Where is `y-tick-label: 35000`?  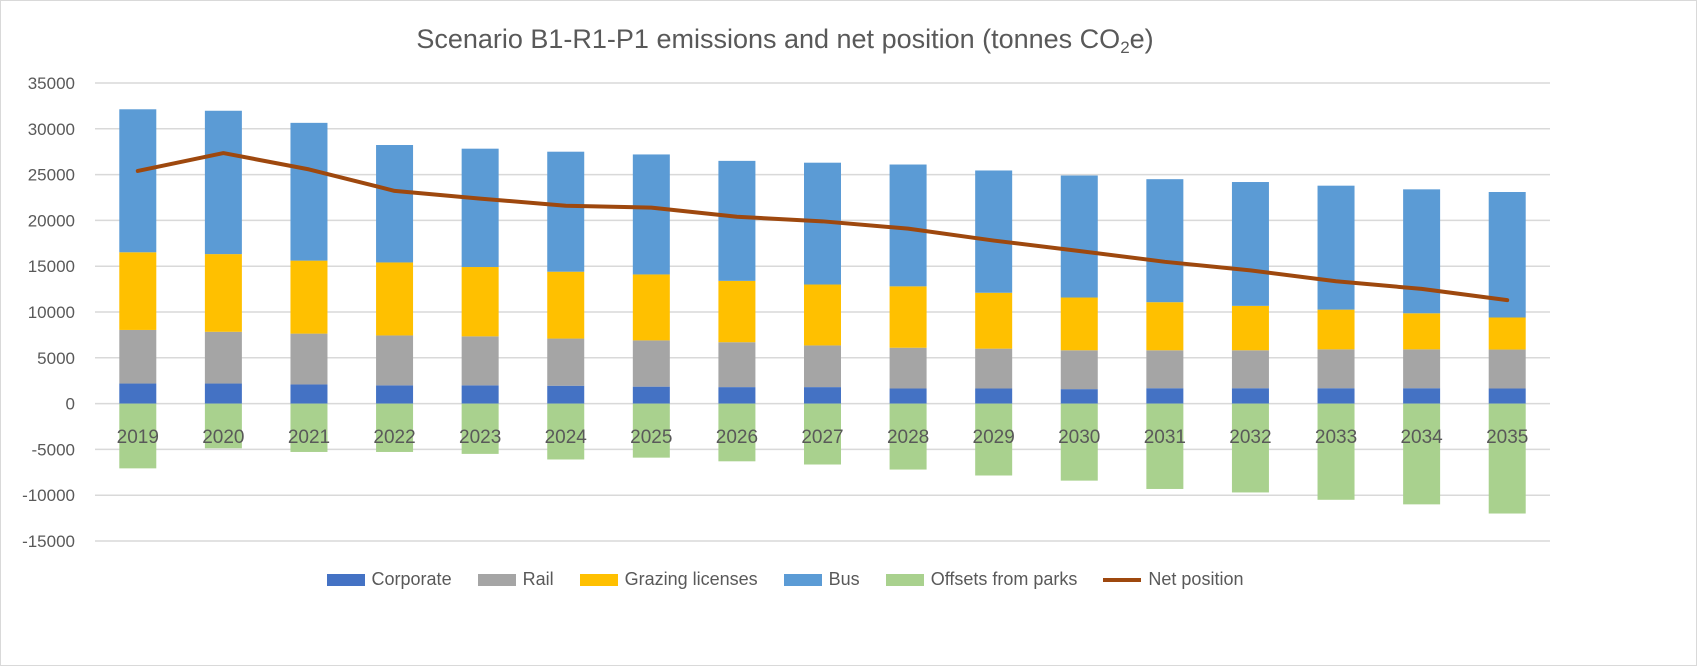
y-tick-label: 35000 is located at coordinates (51, 83).